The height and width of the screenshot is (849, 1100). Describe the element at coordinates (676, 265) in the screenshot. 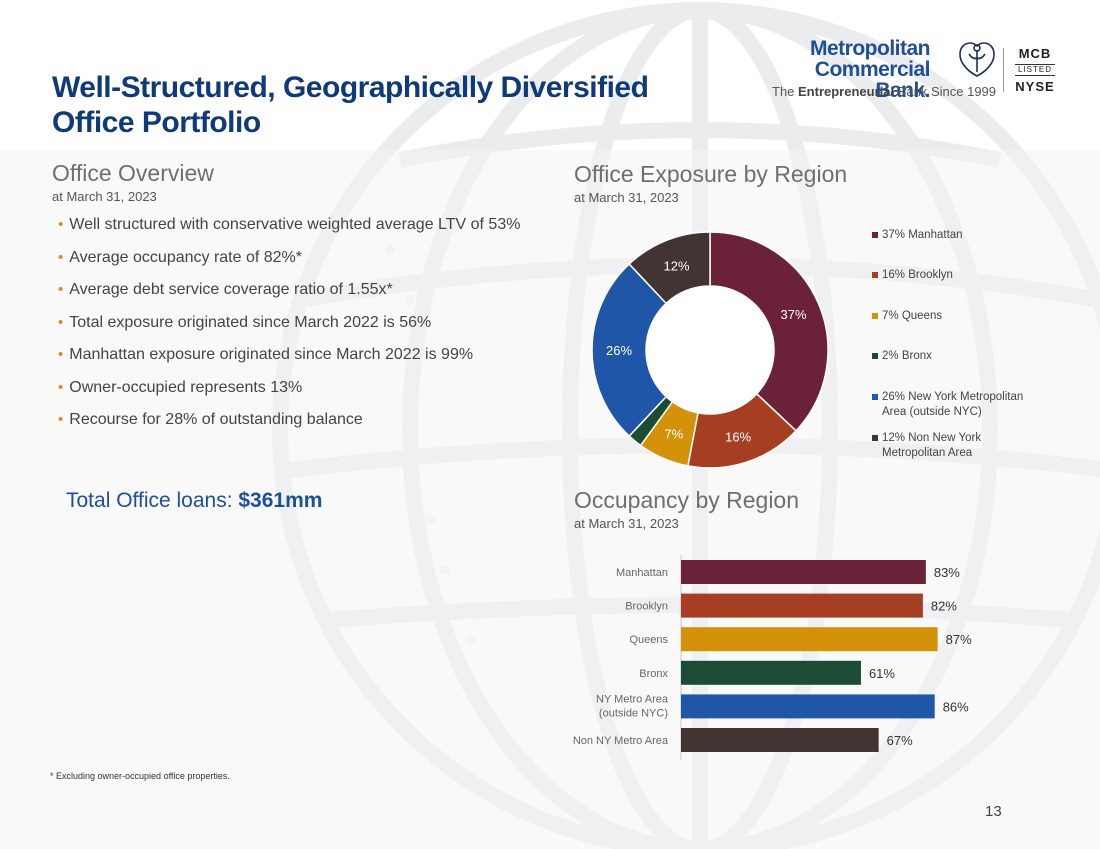

I see `donut-data-label: 12%` at that location.